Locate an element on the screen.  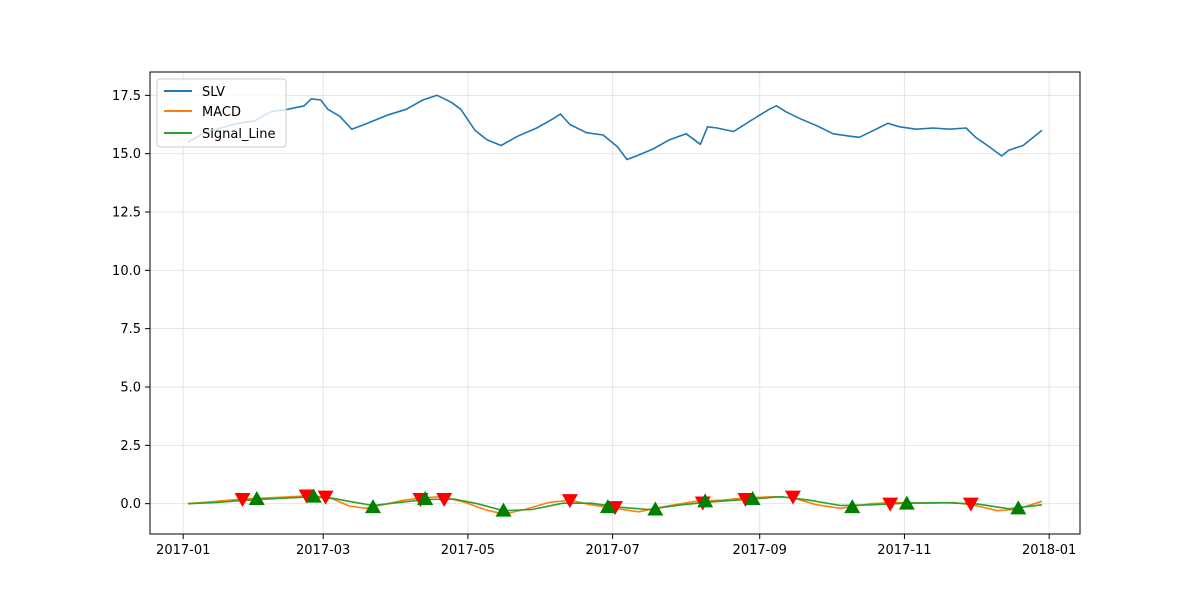
y-tick-label: 2.5 is located at coordinates (130, 446).